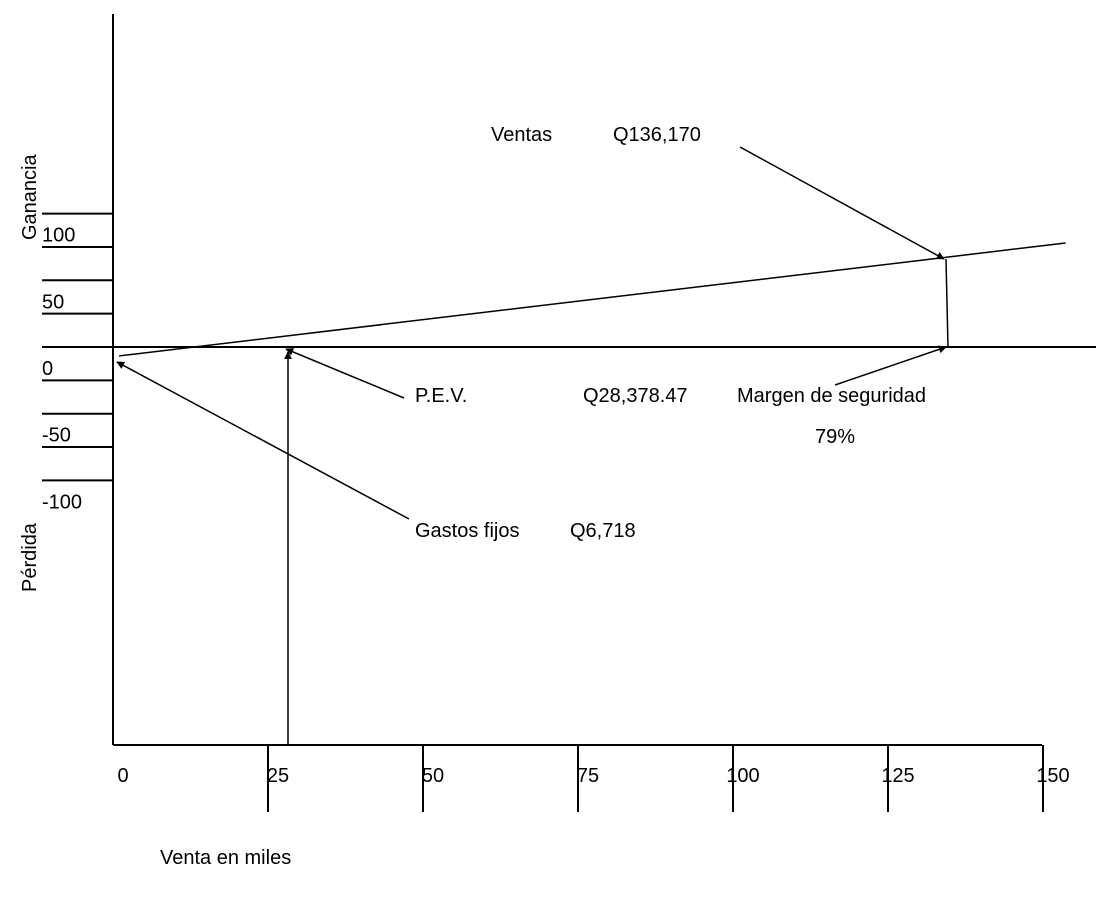  What do you see at coordinates (433, 776) in the screenshot?
I see `x-tick-label-2: 50` at bounding box center [433, 776].